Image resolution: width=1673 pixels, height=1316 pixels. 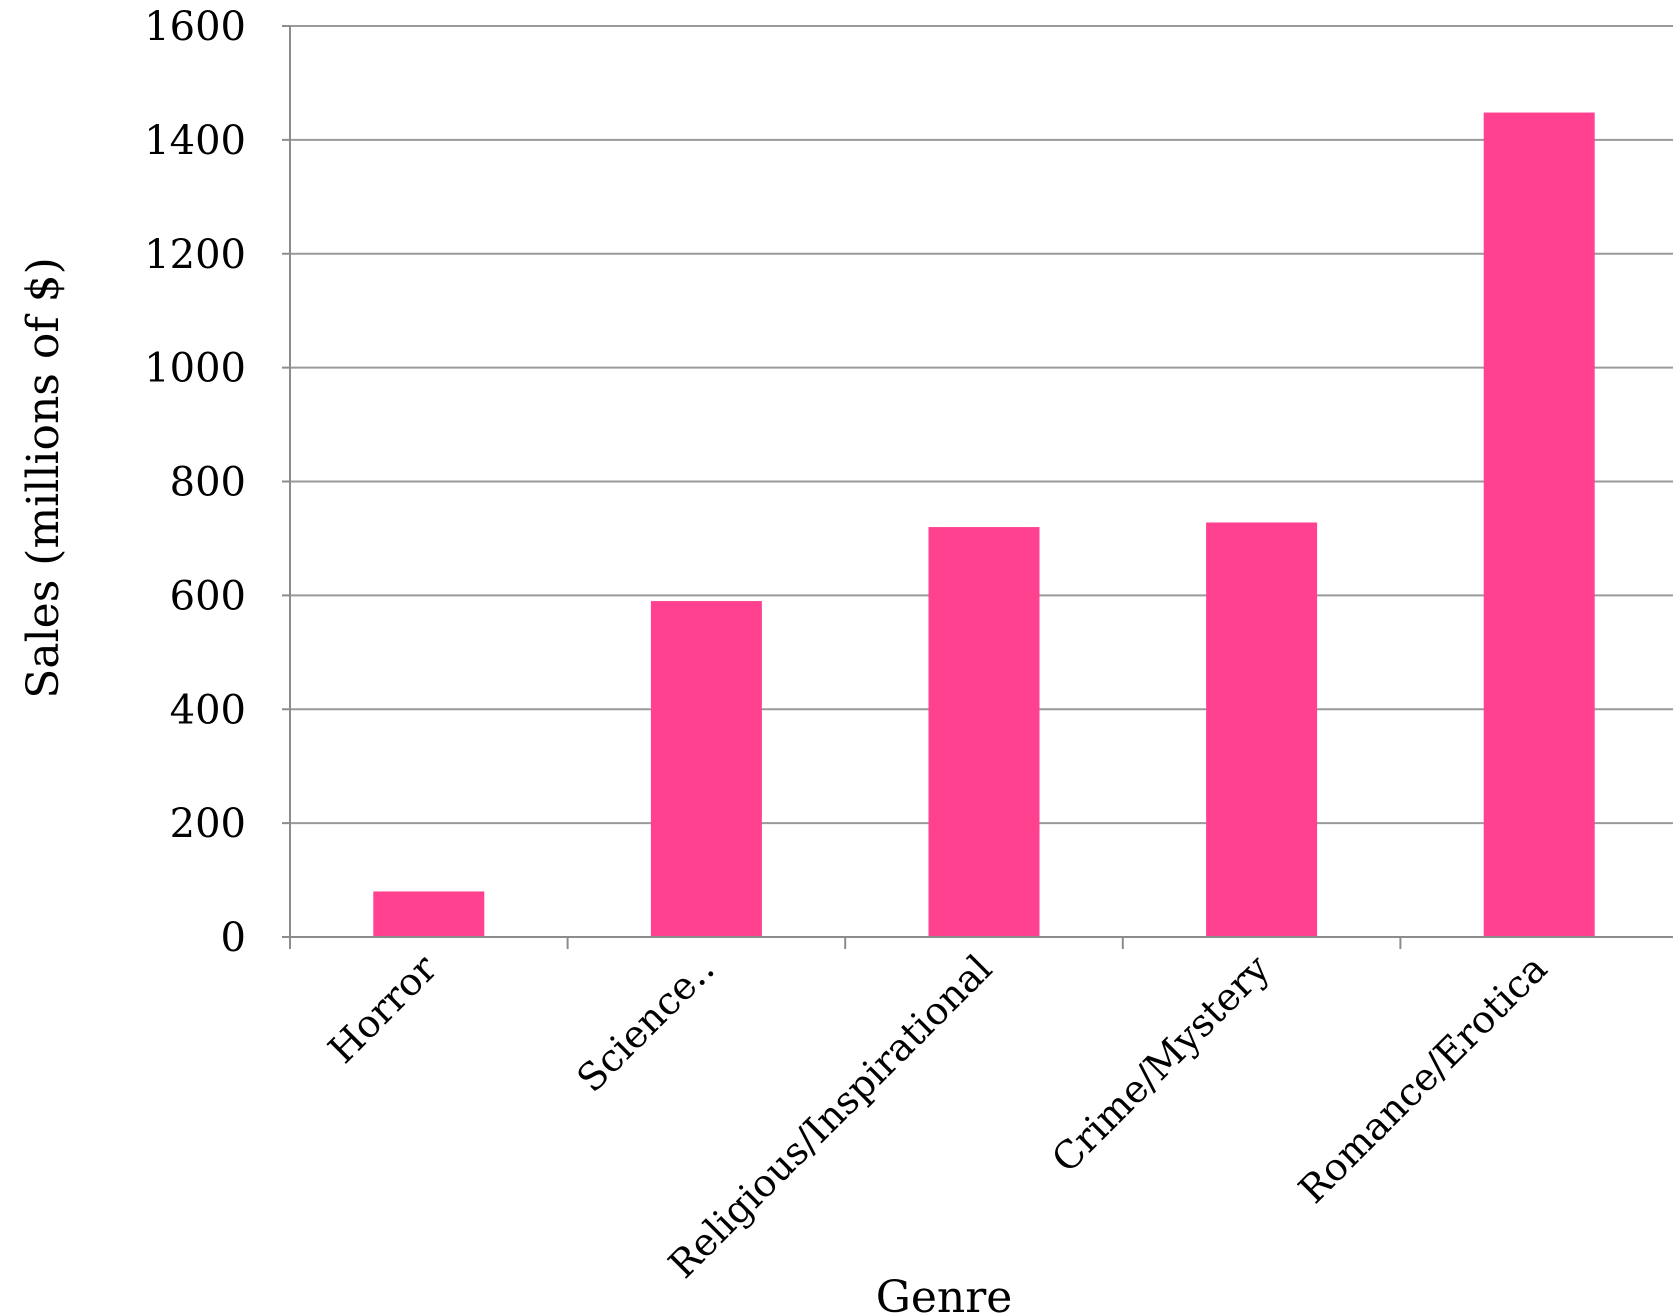 I want to click on y-tick-label: 1000, so click(x=195, y=369).